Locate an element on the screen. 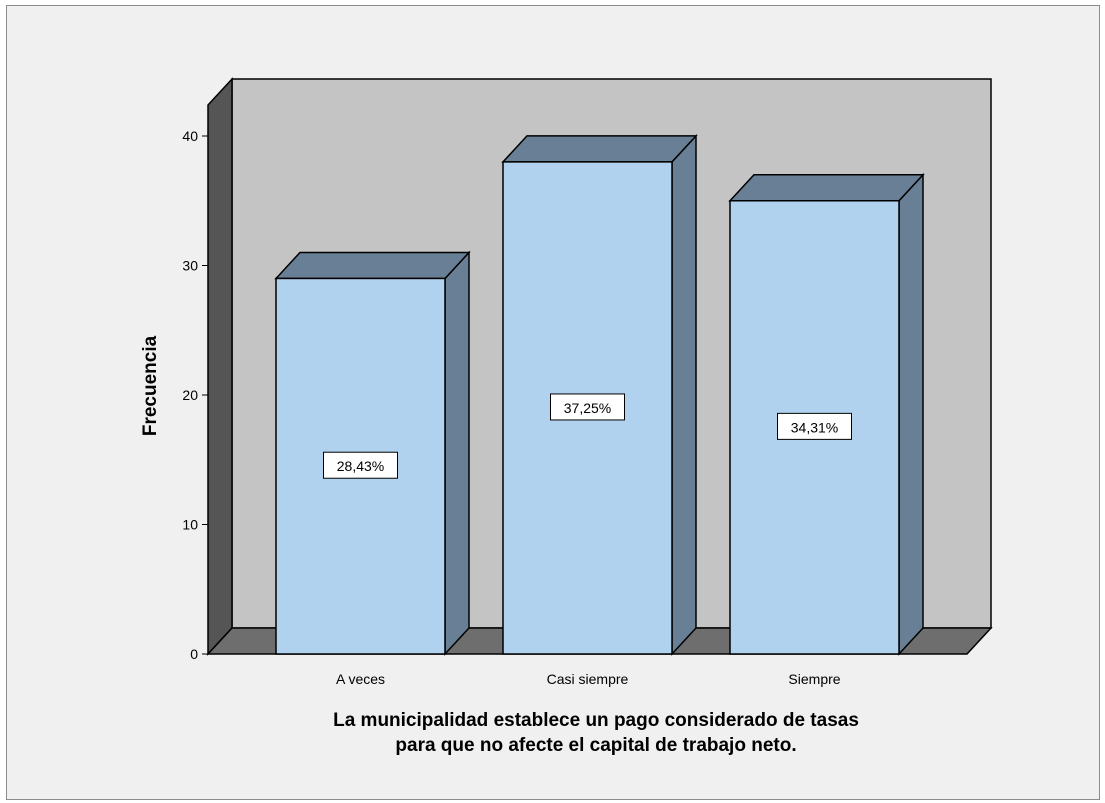  y-axis: 0 10 20 30 40 is located at coordinates (195, 395).